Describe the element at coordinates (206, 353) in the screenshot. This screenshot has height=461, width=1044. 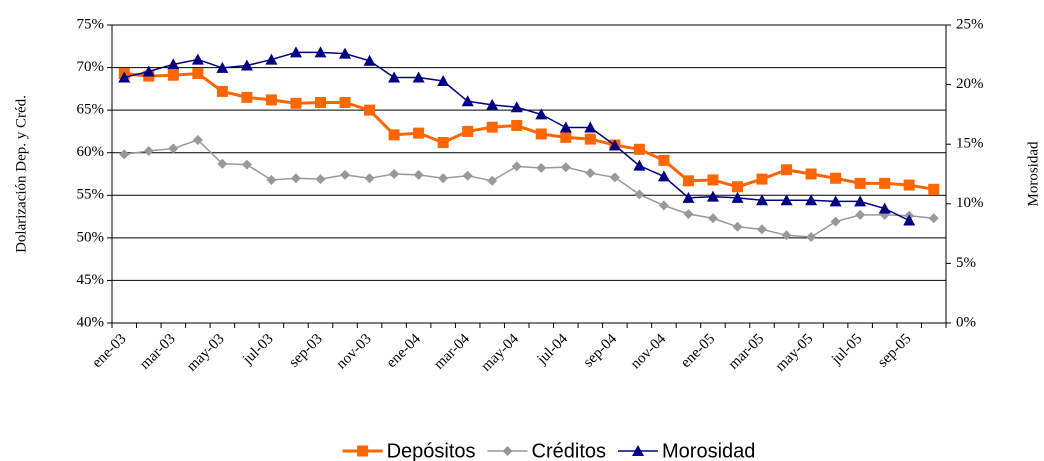
I see `x-tick-label: may-03` at that location.